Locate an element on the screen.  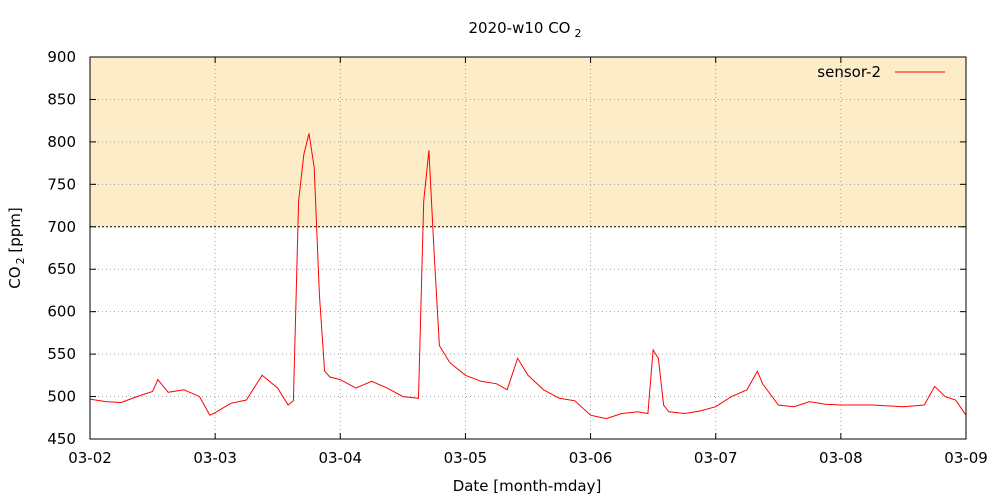
x-tick-label: 03-06 is located at coordinates (591, 458).